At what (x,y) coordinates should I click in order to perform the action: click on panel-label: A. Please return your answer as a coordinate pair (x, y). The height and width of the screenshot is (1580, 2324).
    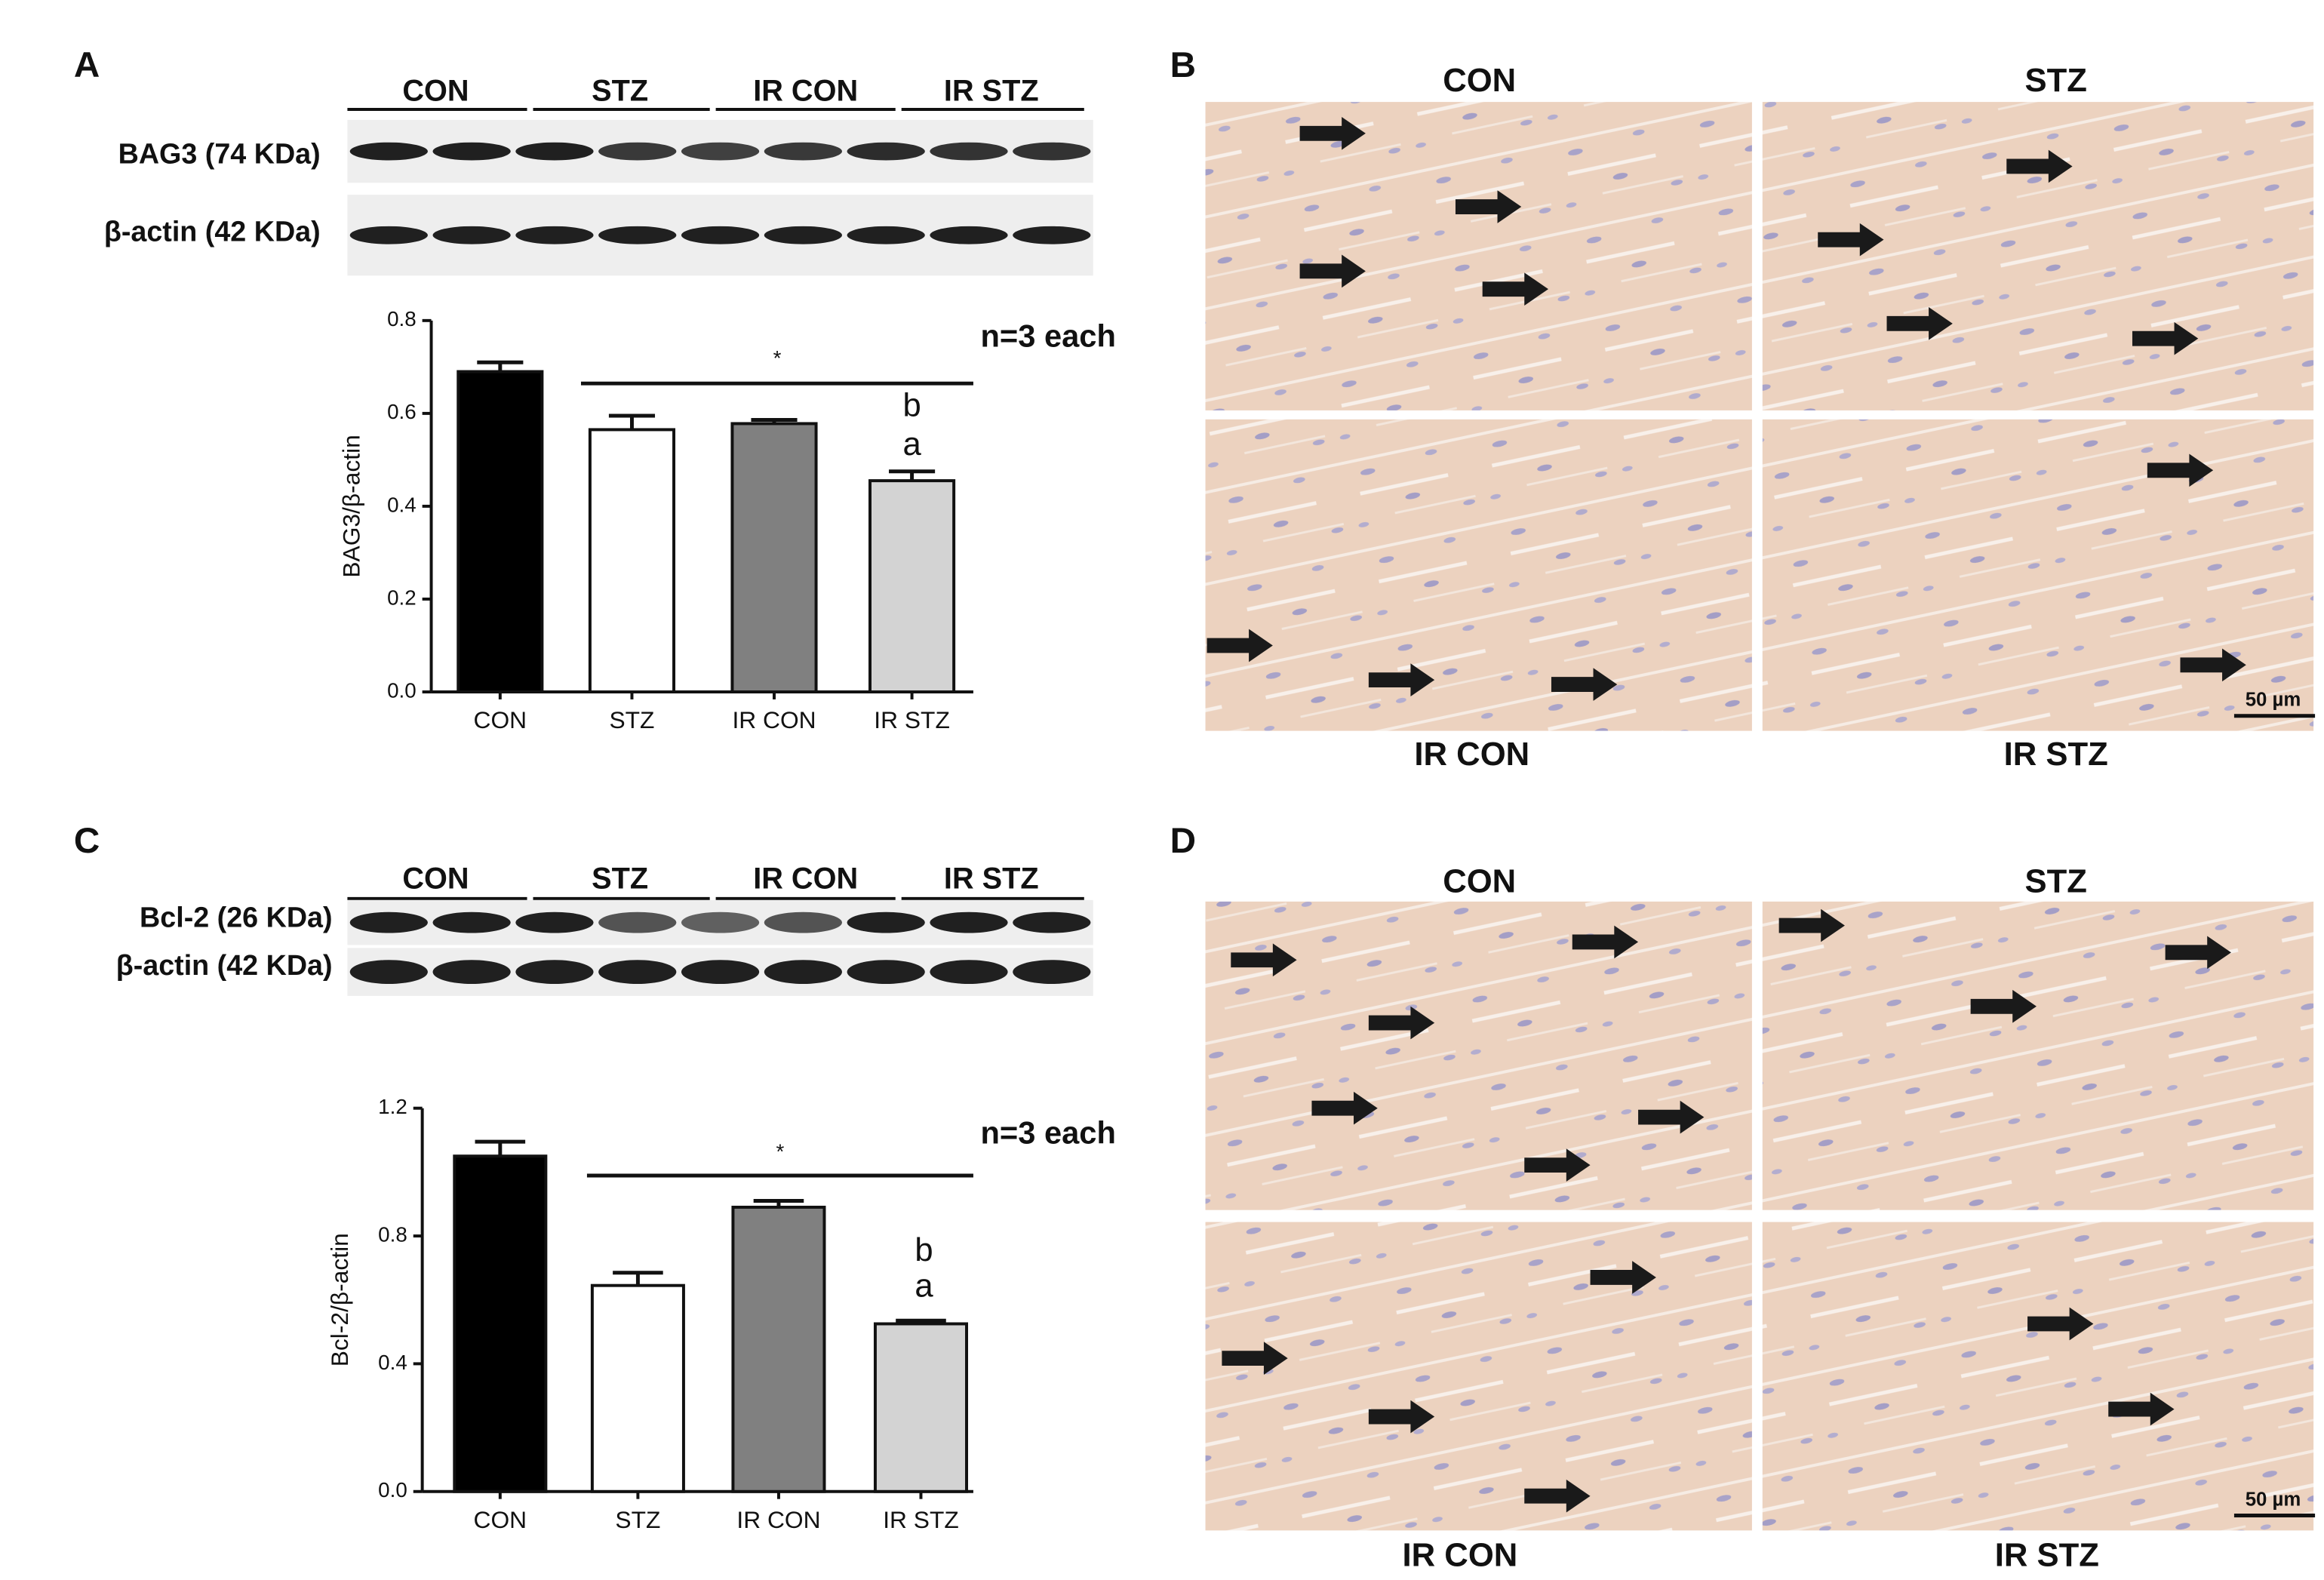
    Looking at the image, I should click on (87, 65).